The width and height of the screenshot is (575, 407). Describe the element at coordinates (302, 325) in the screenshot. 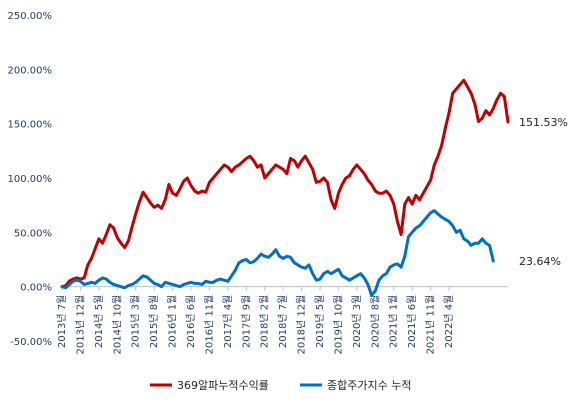

I see `x-tick-label: 2018년 12월` at that location.